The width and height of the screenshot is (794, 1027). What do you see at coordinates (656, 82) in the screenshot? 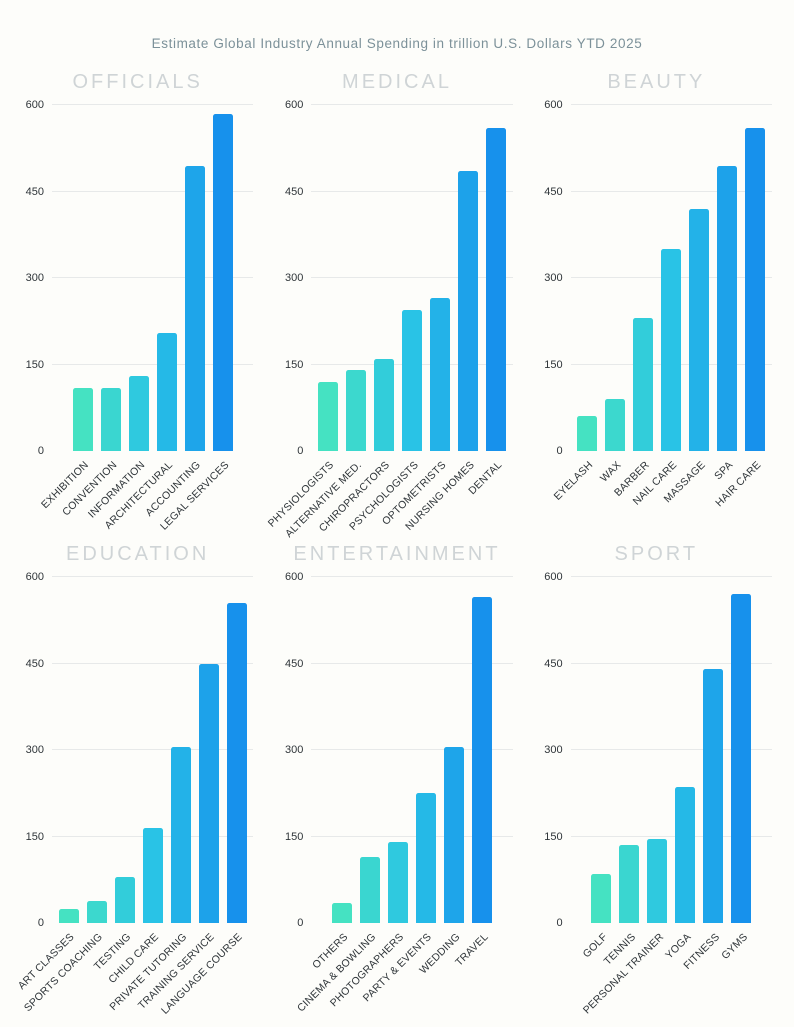
I see `chart-title: BEAUTY` at bounding box center [656, 82].